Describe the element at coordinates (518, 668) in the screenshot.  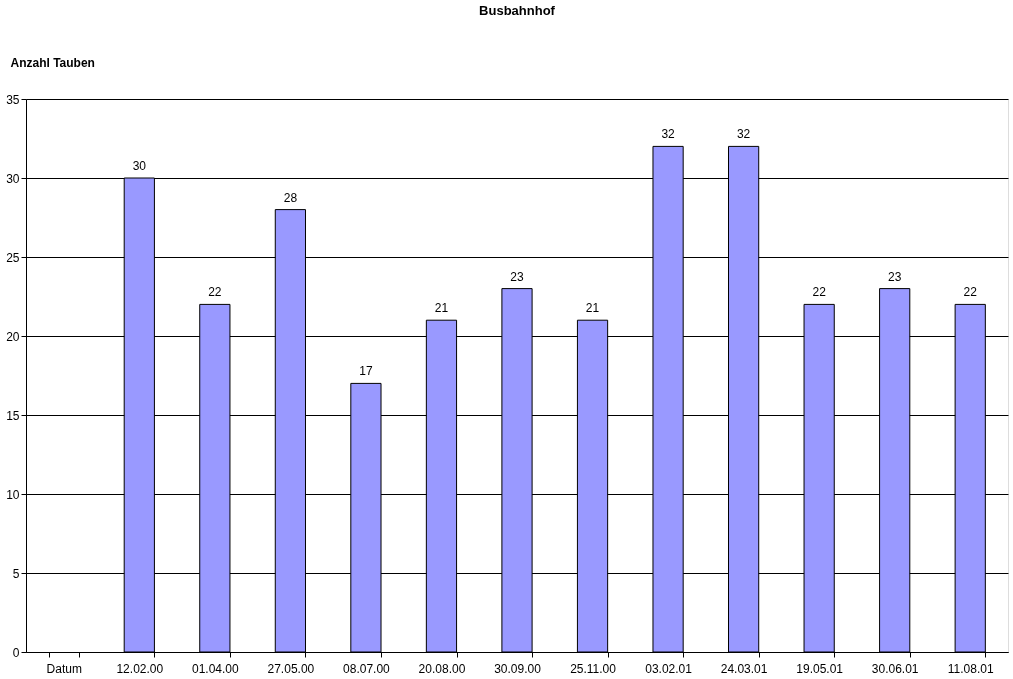
I see `x-tick-label: 30.09.00` at that location.